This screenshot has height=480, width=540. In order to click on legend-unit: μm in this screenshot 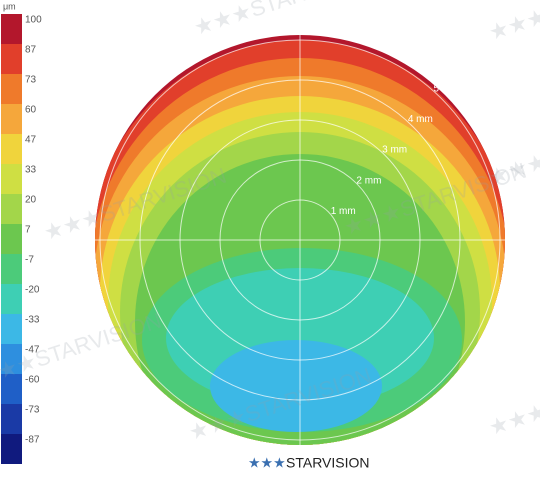, I will do `click(9, 6)`.